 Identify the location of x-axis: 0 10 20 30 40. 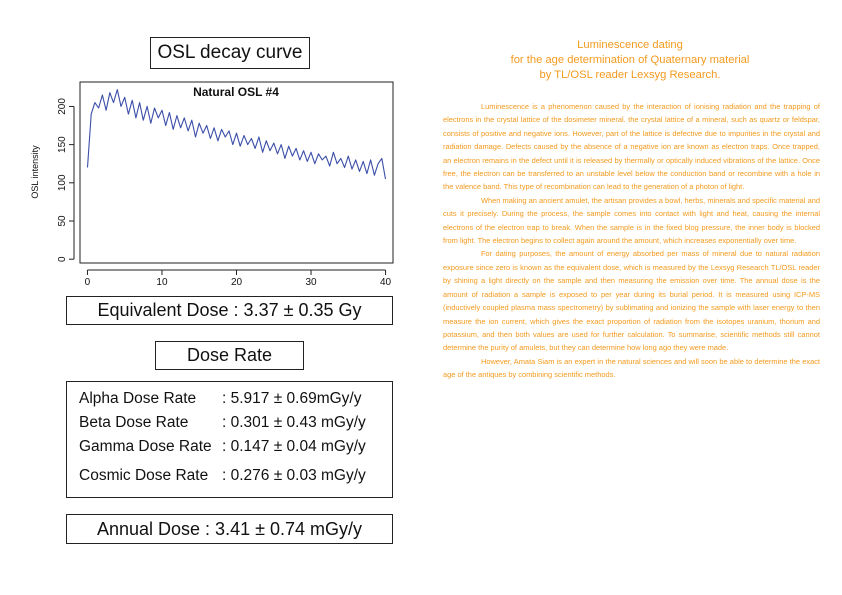
(238, 278).